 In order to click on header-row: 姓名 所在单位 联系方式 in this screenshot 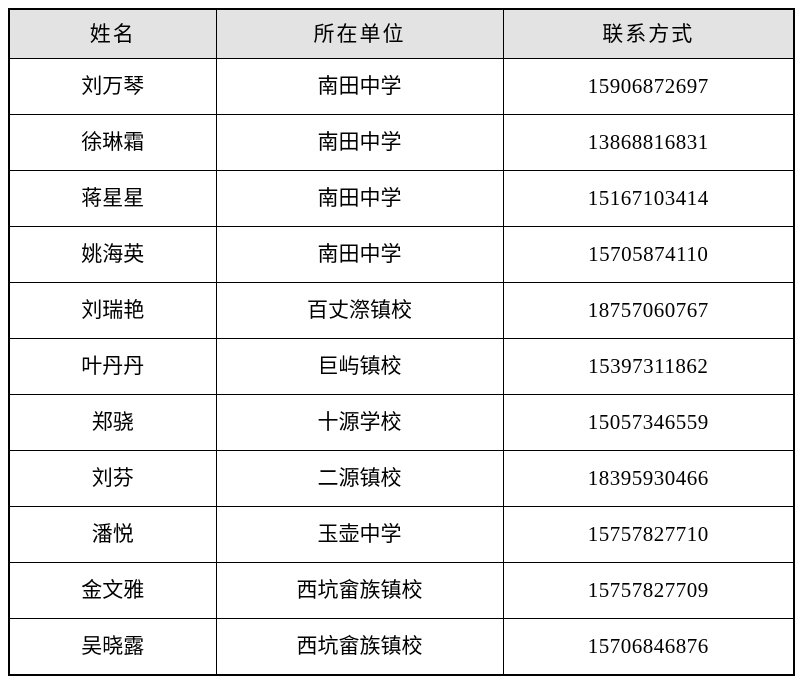, I will do `click(401, 33)`.